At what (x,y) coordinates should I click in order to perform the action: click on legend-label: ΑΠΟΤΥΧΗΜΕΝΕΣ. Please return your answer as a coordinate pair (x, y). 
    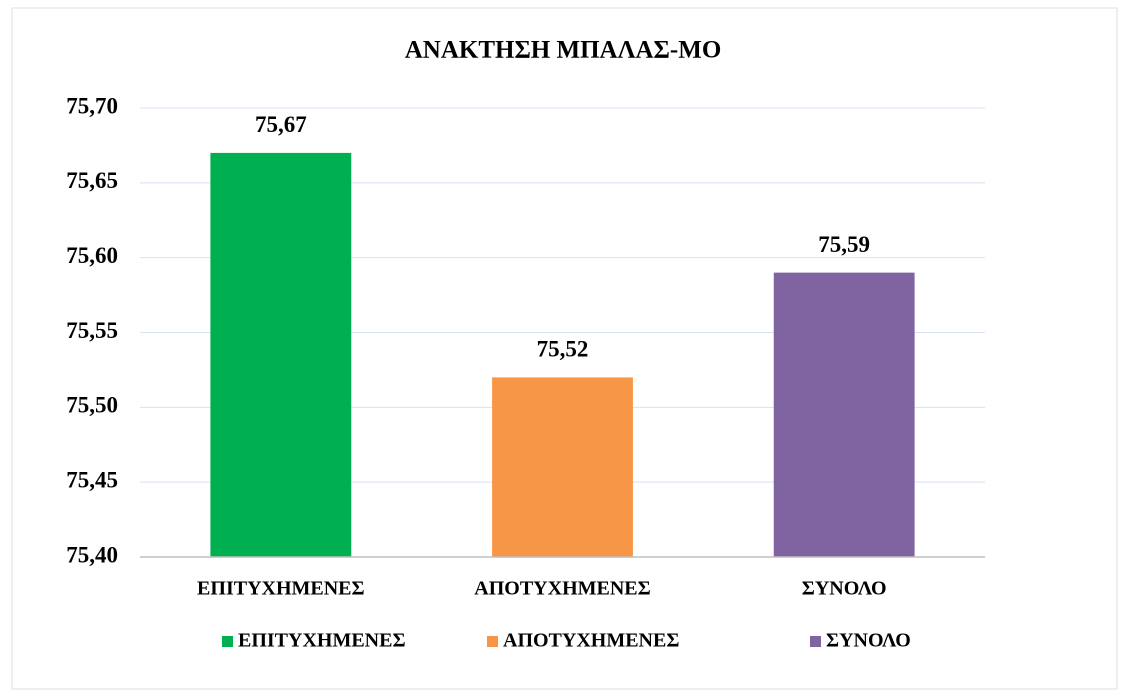
    Looking at the image, I should click on (591, 641).